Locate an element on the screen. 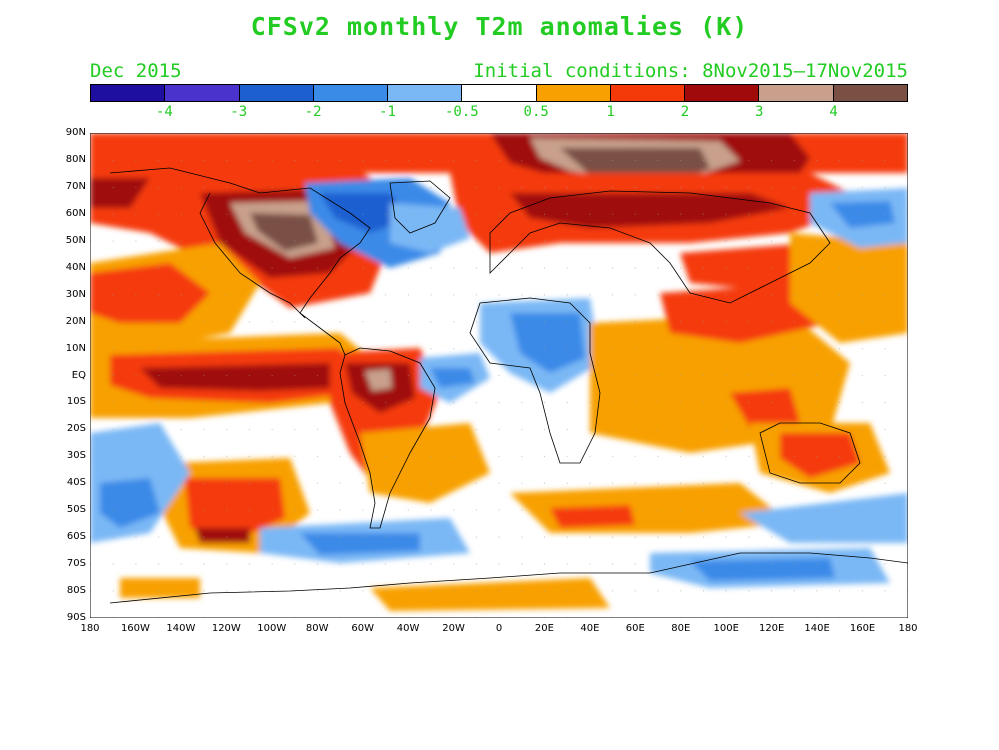 Image resolution: width=999 pixels, height=750 pixels. longitude-label: 80E is located at coordinates (681, 628).